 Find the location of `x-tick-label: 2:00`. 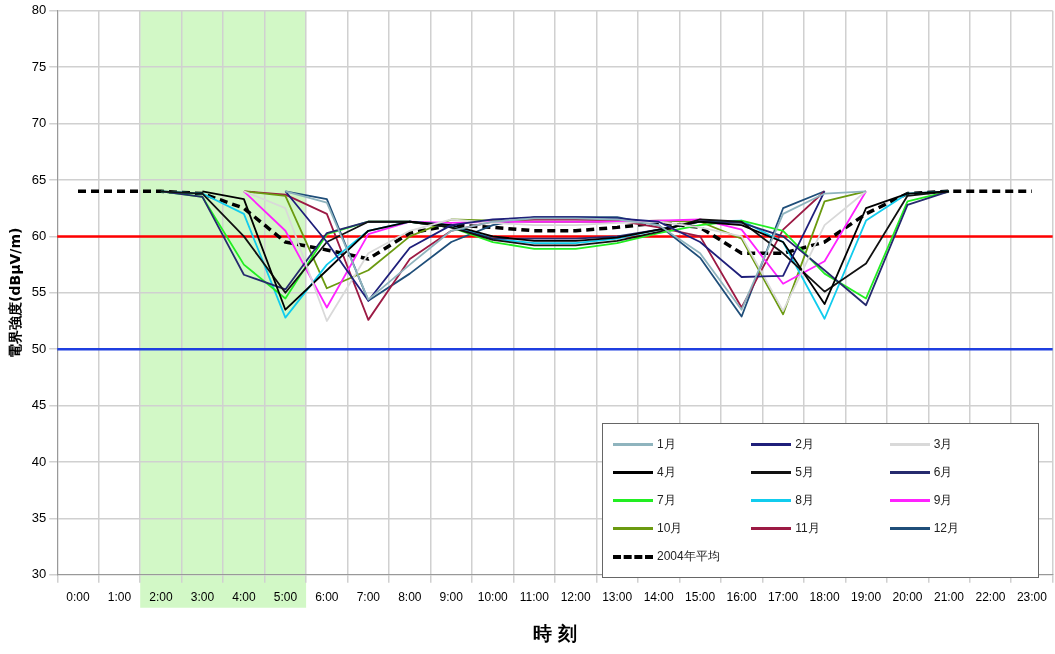

x-tick-label: 2:00 is located at coordinates (161, 597).